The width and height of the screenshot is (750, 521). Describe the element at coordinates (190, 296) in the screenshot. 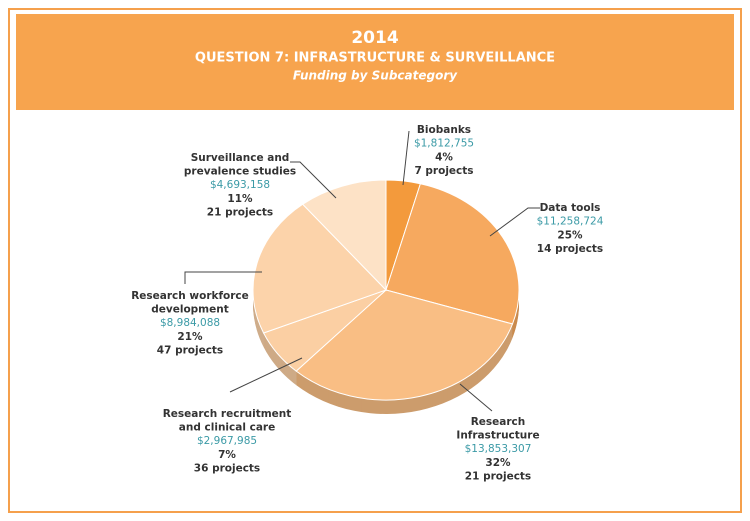

I see `slice-label: Research workforce` at that location.